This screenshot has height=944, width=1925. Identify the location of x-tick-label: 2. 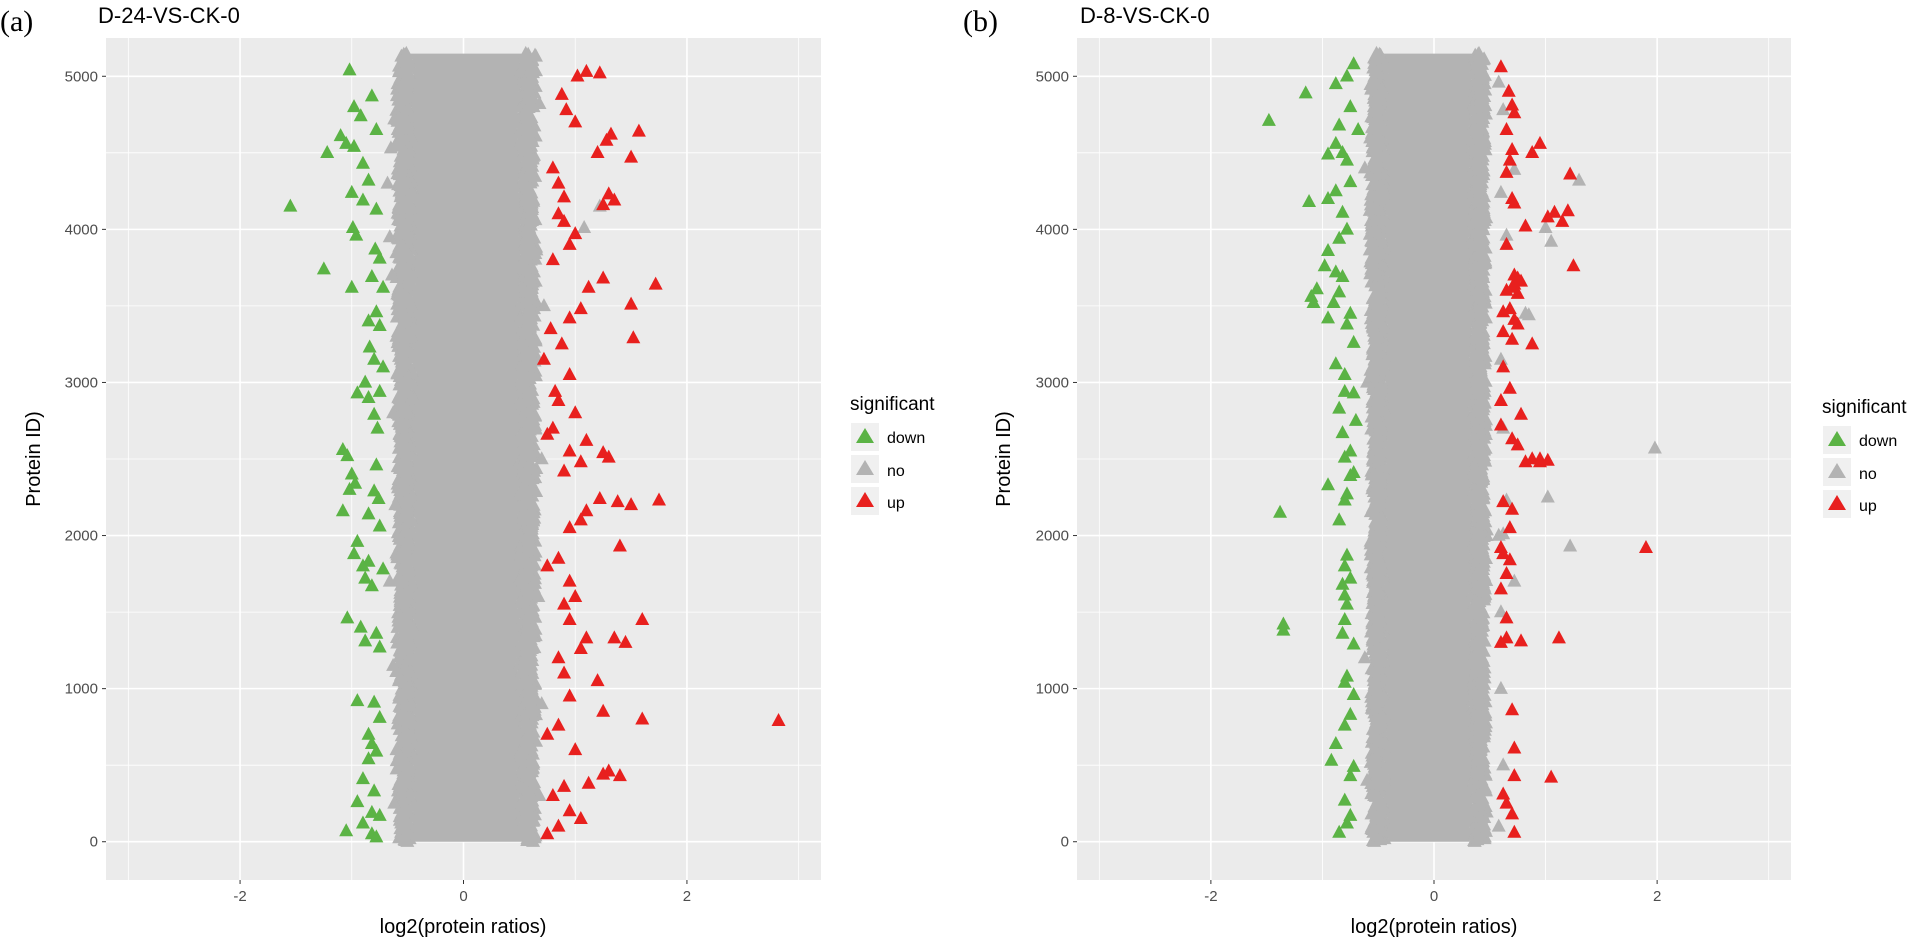
(687, 896).